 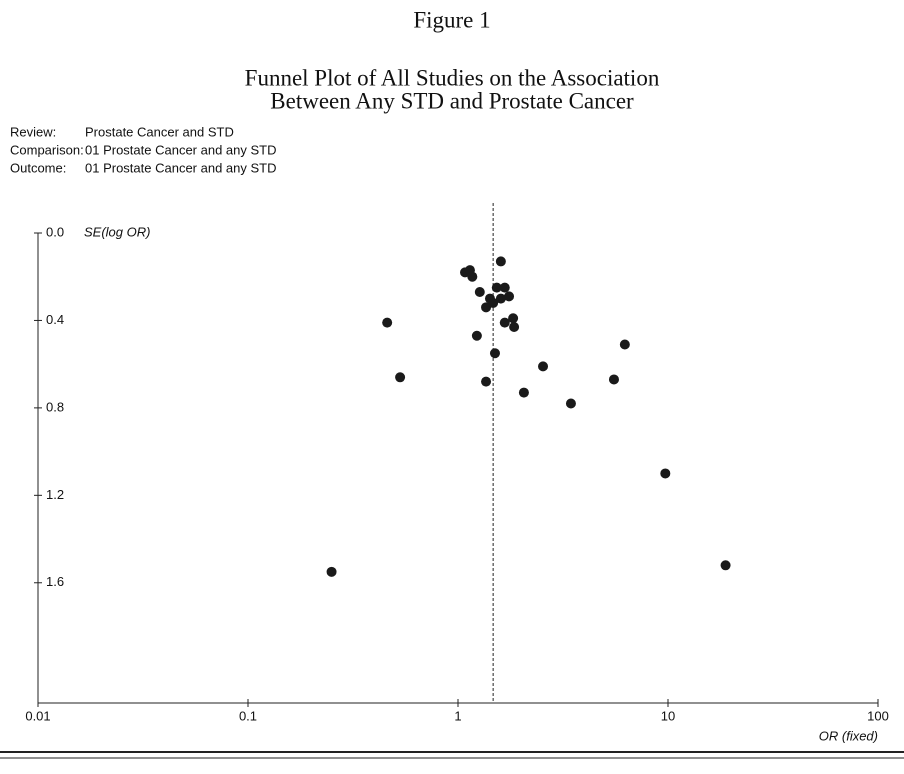 I want to click on y-axis-label: SE(log OR), so click(x=117, y=231).